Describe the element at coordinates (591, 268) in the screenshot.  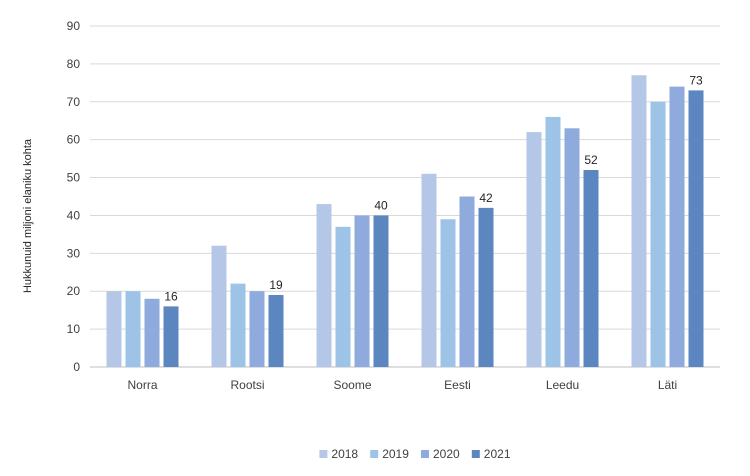
I see `bar-leedu-2021` at that location.